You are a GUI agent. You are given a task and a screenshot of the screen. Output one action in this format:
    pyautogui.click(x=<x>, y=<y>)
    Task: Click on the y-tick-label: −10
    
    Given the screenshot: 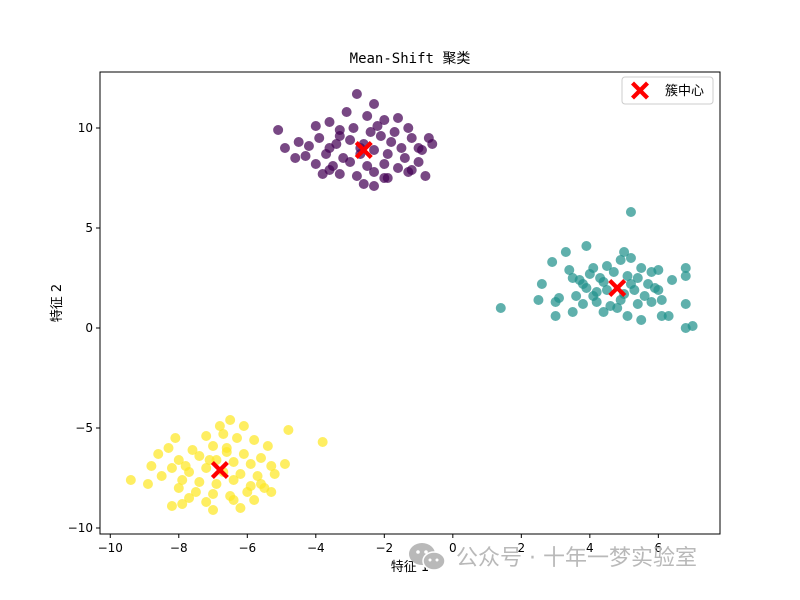 What is the action you would take?
    pyautogui.click(x=80, y=528)
    